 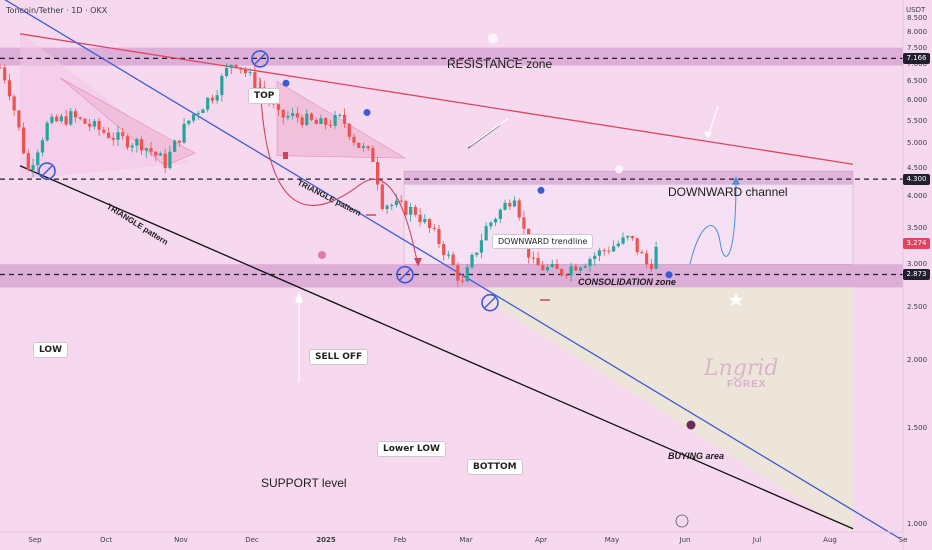 I want to click on support-arrowhead, so click(x=299, y=296).